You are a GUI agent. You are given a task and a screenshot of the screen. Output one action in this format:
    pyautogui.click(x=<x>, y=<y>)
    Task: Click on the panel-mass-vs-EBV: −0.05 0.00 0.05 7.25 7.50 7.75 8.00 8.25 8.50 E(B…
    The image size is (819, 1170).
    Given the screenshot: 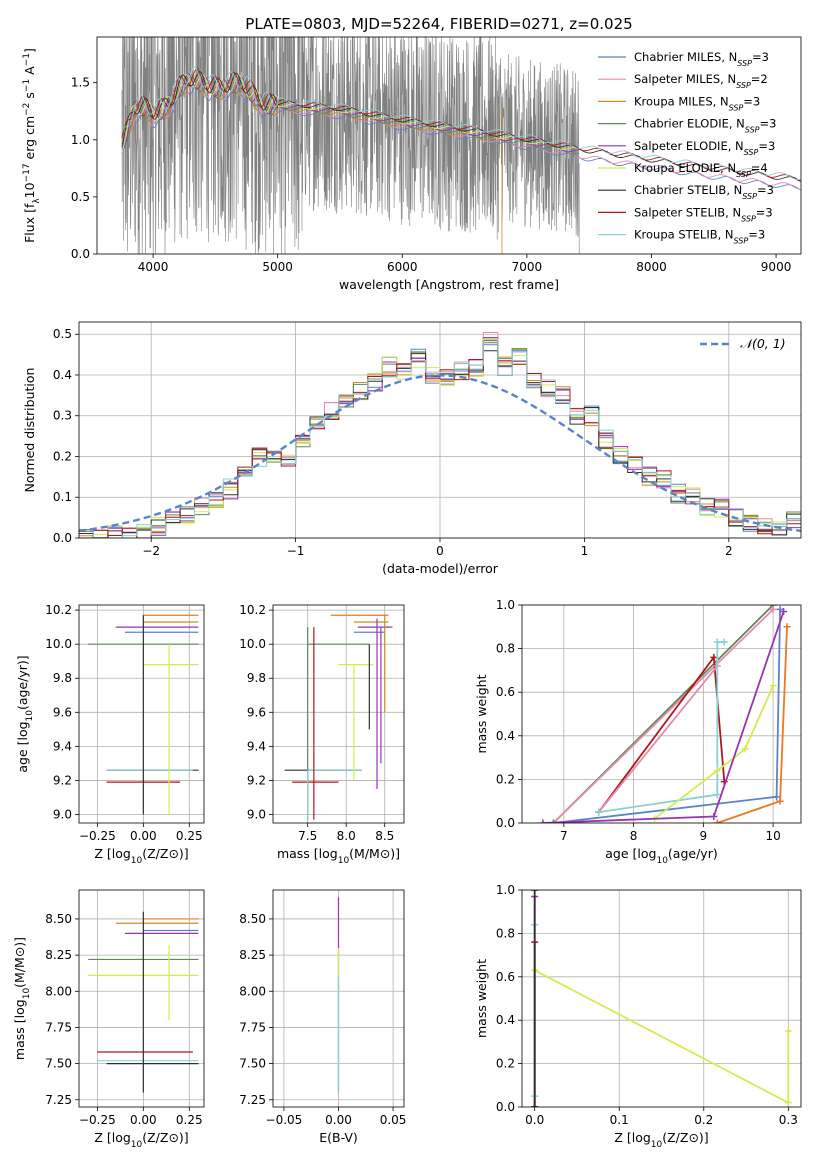 What is the action you would take?
    pyautogui.click(x=322, y=1017)
    